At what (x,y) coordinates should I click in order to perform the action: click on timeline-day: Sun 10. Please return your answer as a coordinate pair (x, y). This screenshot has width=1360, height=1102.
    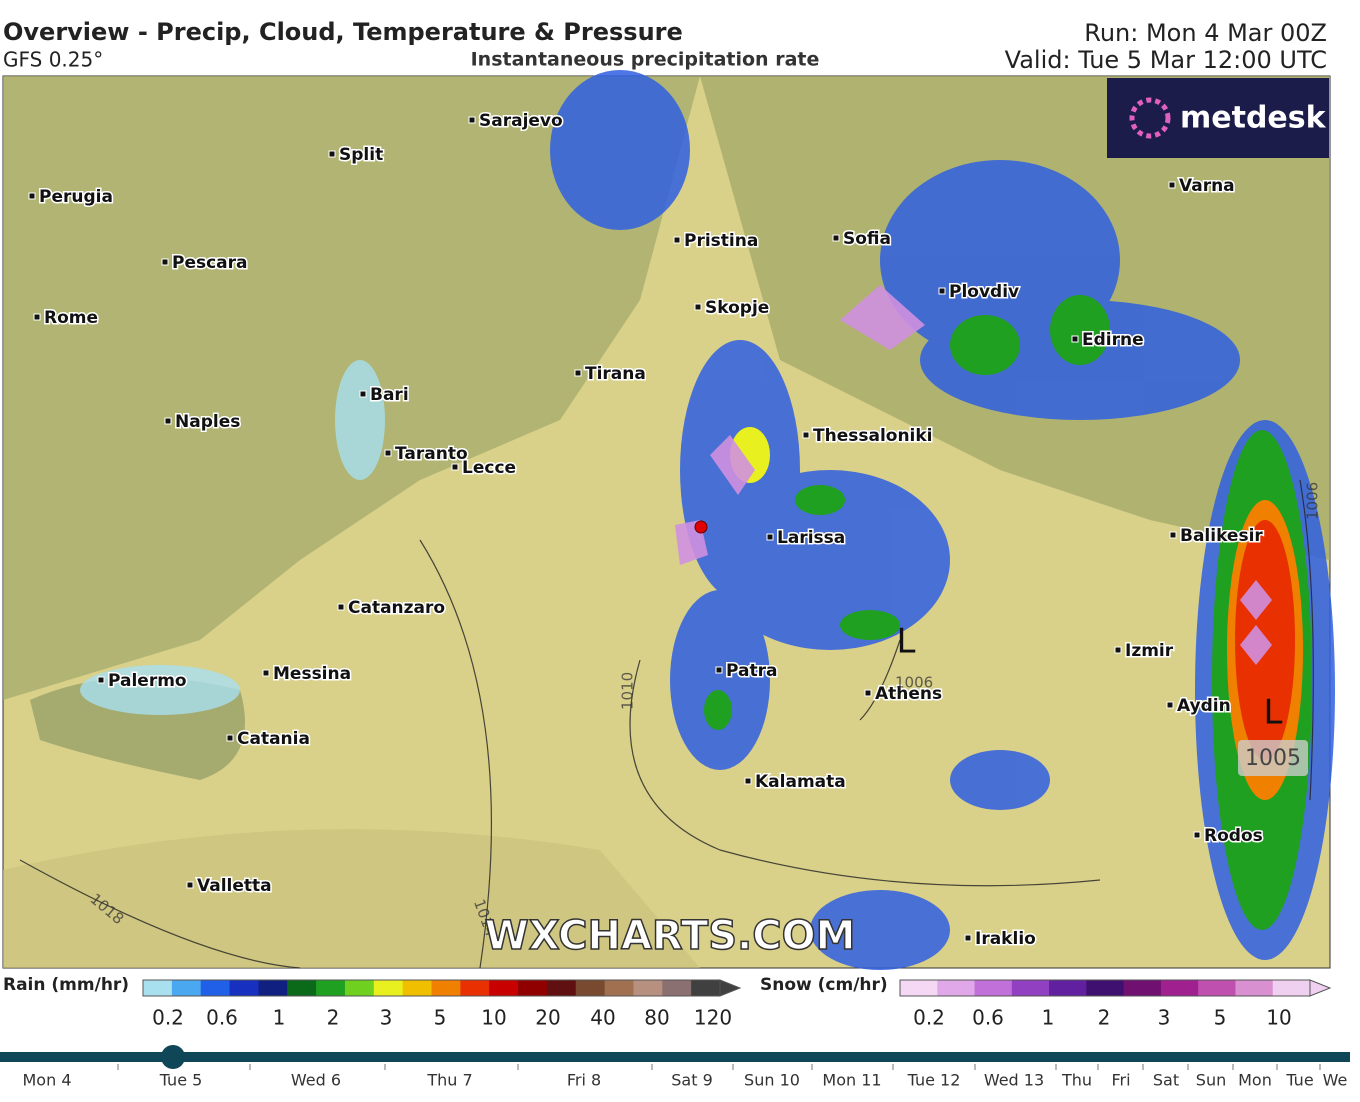
    Looking at the image, I should click on (772, 1080).